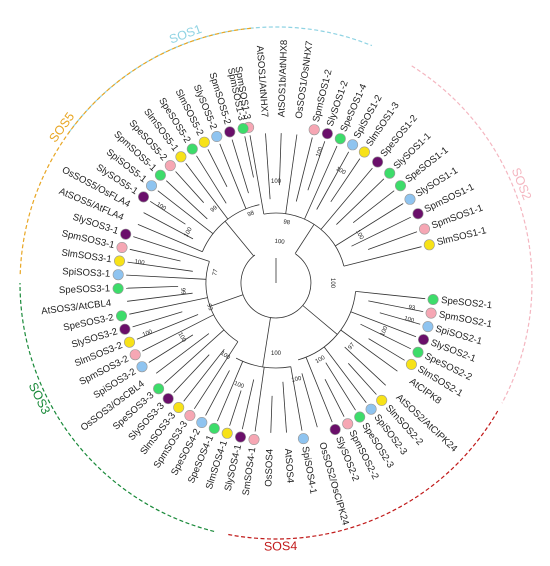  What do you see at coordinates (185, 34) in the screenshot?
I see `clade-label-sos1: SOS1` at bounding box center [185, 34].